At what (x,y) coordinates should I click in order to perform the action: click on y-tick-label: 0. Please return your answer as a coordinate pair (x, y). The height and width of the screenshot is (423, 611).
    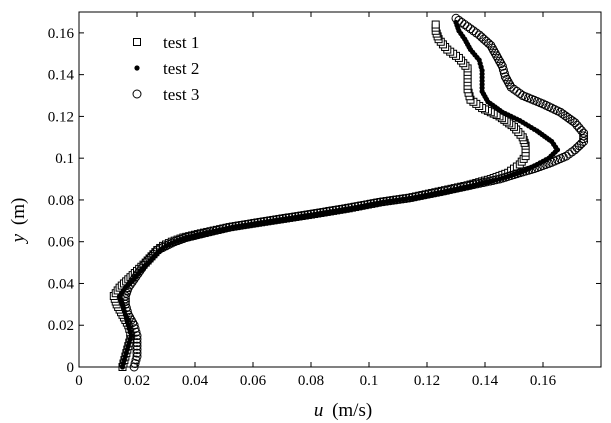
    Looking at the image, I should click on (71, 368).